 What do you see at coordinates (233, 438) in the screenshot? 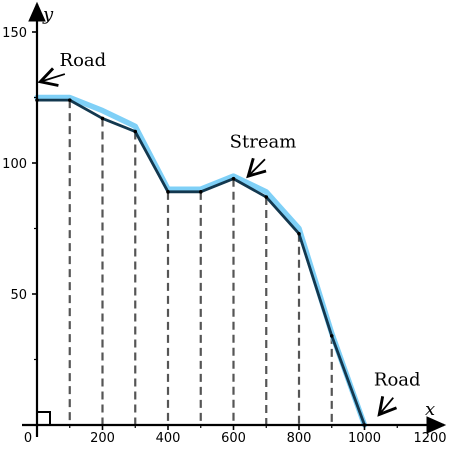
I see `x-tick-label-600: 600` at bounding box center [233, 438].